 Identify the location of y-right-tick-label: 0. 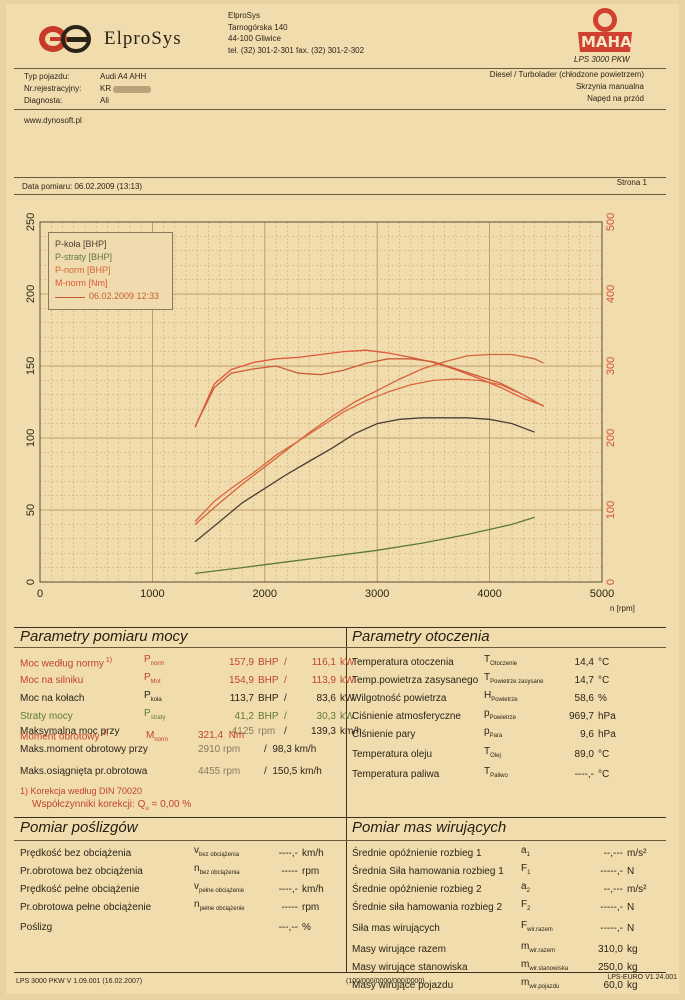
(611, 582).